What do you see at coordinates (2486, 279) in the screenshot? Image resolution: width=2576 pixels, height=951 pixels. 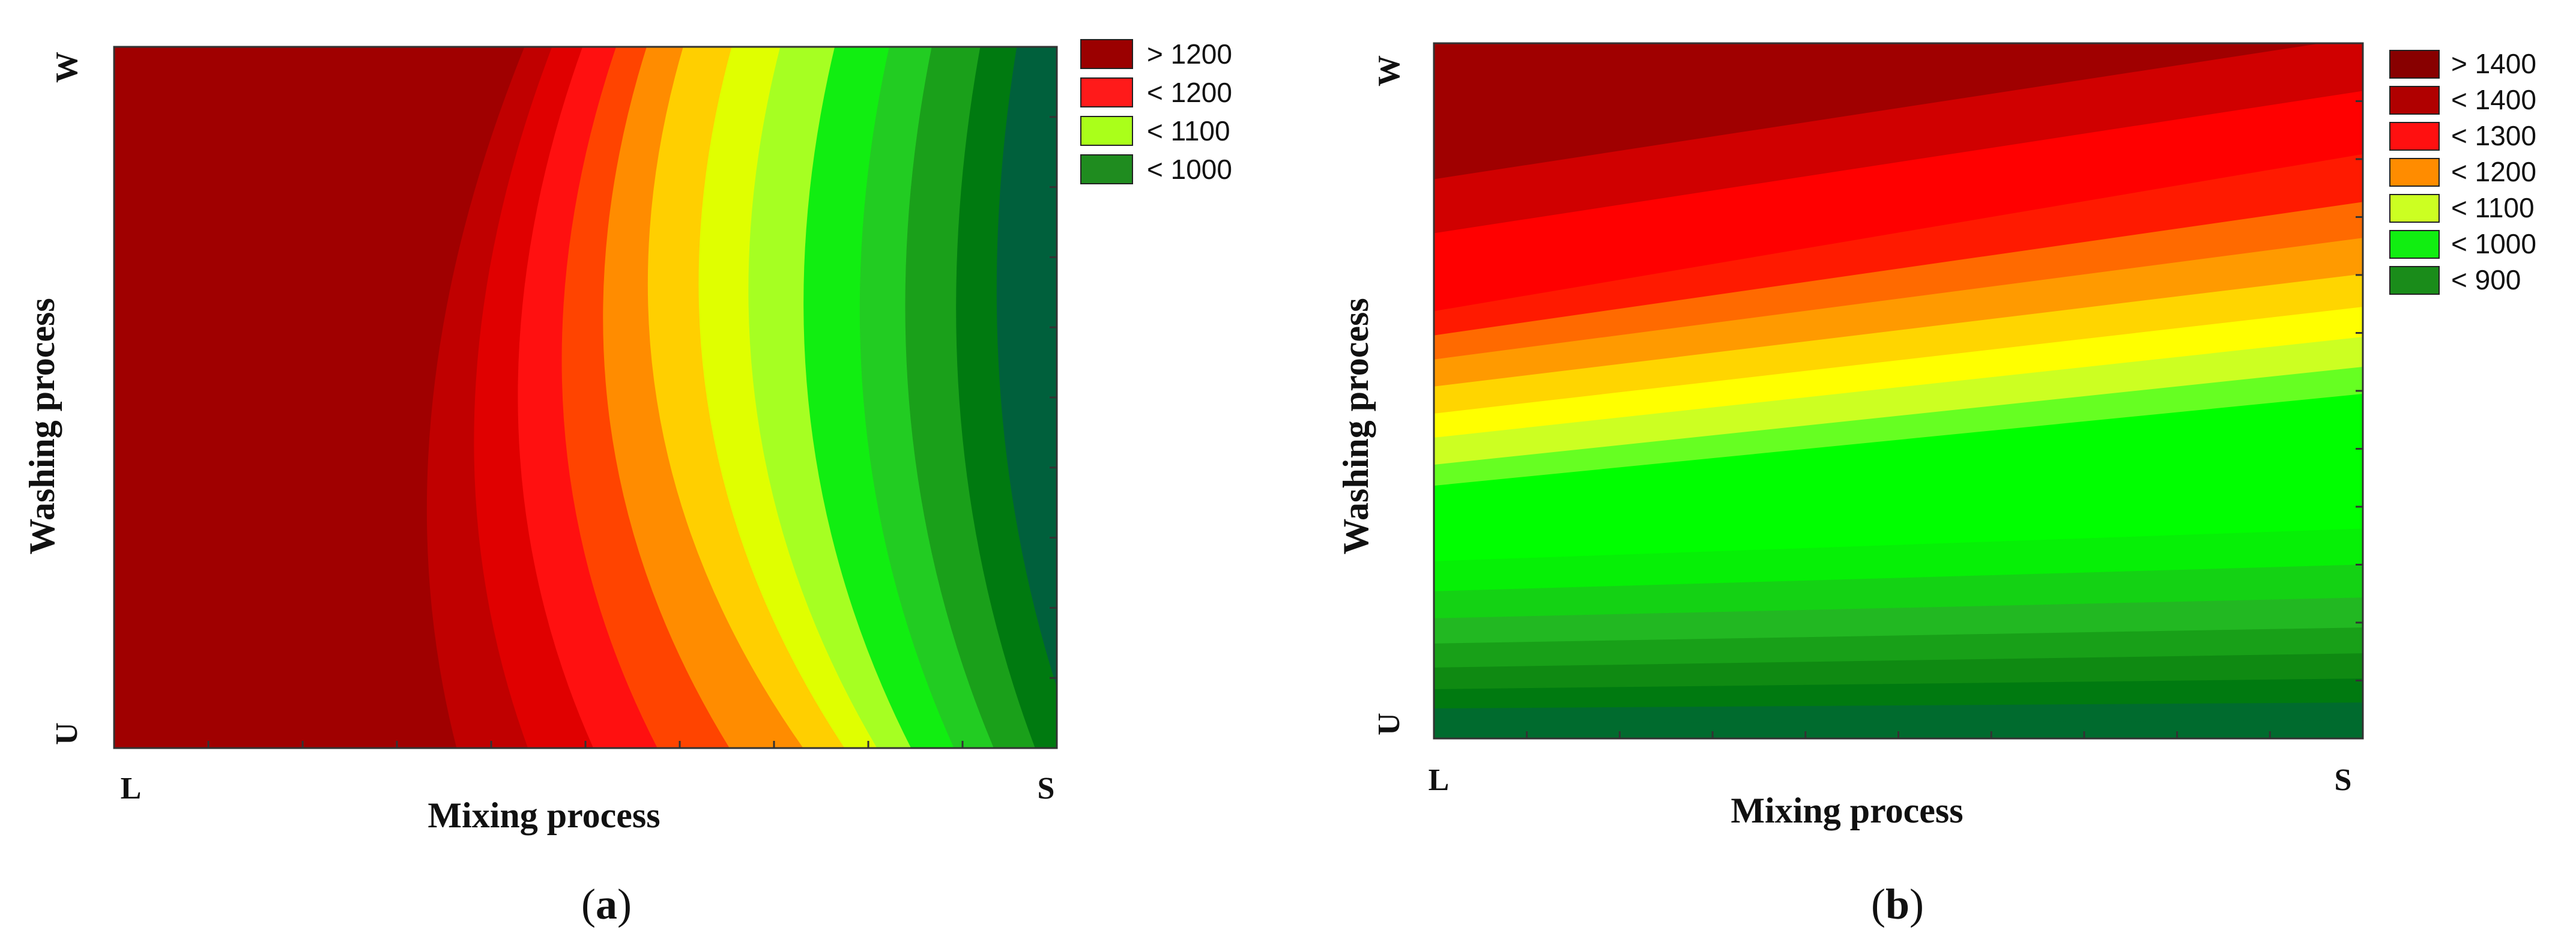 I see `panel-b-legend-label-7: < 900` at bounding box center [2486, 279].